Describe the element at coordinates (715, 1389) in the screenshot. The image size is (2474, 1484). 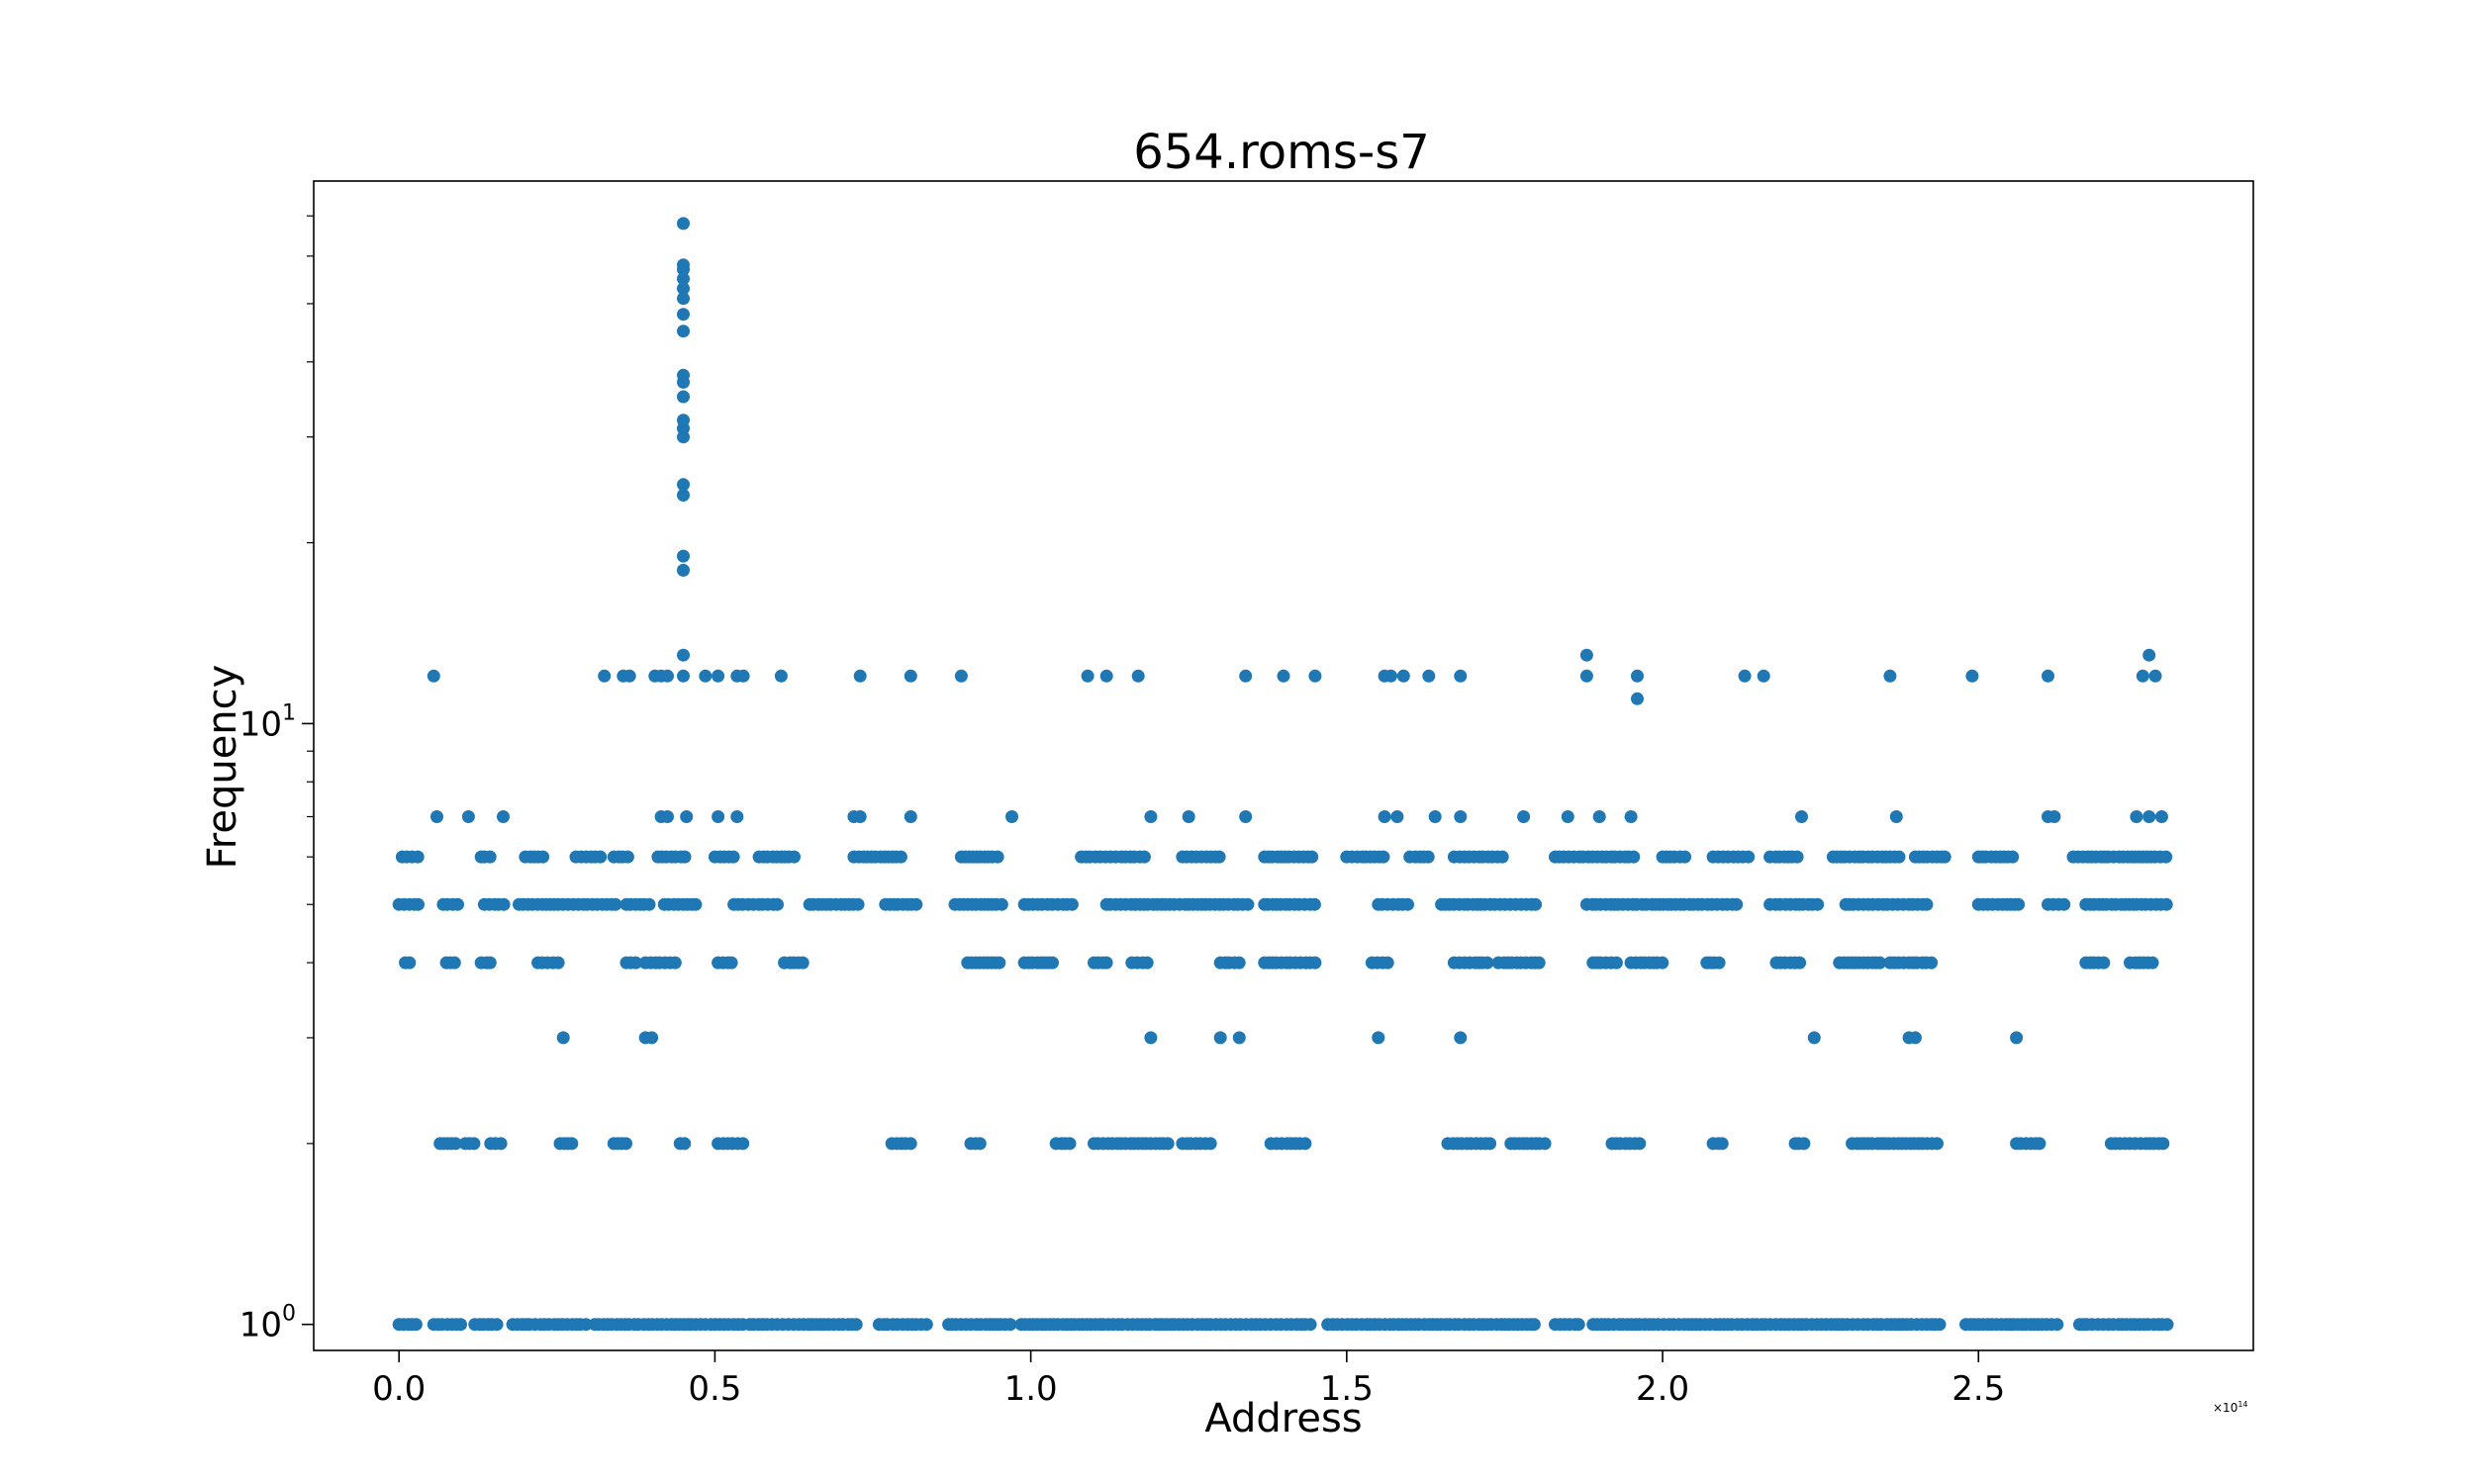
I see `x-tick-label: 0.5` at that location.